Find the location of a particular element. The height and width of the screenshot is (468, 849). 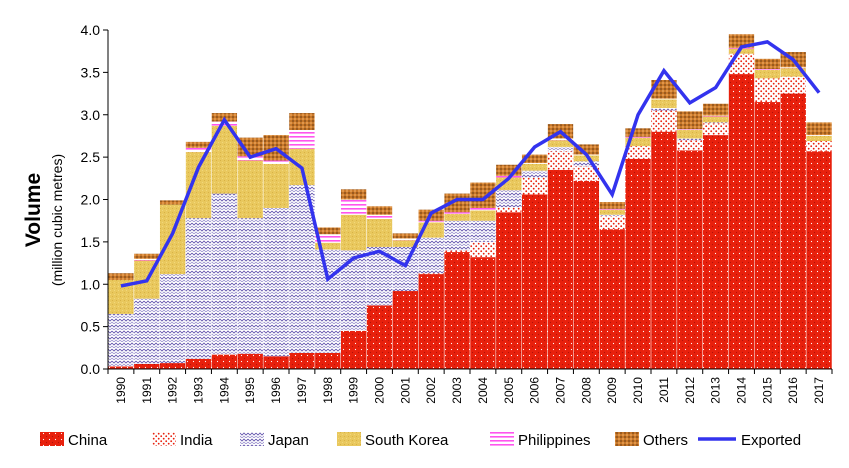

x-tick-label: 1997 is located at coordinates (302, 390).